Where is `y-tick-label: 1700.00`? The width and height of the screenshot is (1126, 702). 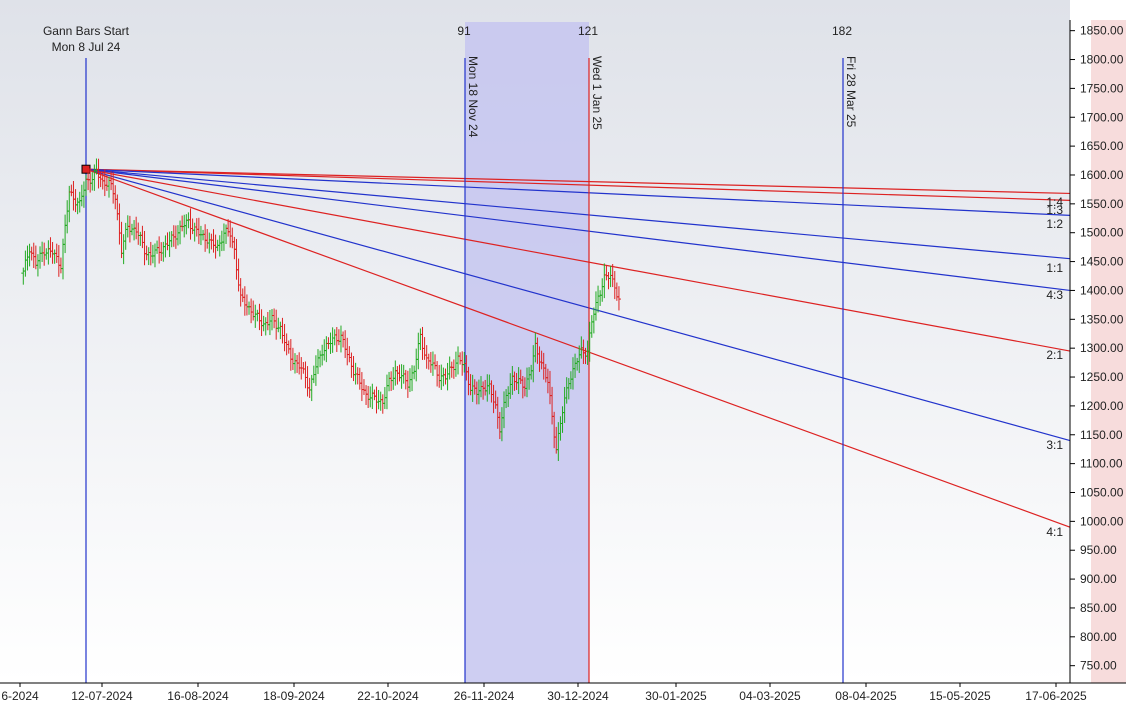
y-tick-label: 1700.00 is located at coordinates (1102, 117).